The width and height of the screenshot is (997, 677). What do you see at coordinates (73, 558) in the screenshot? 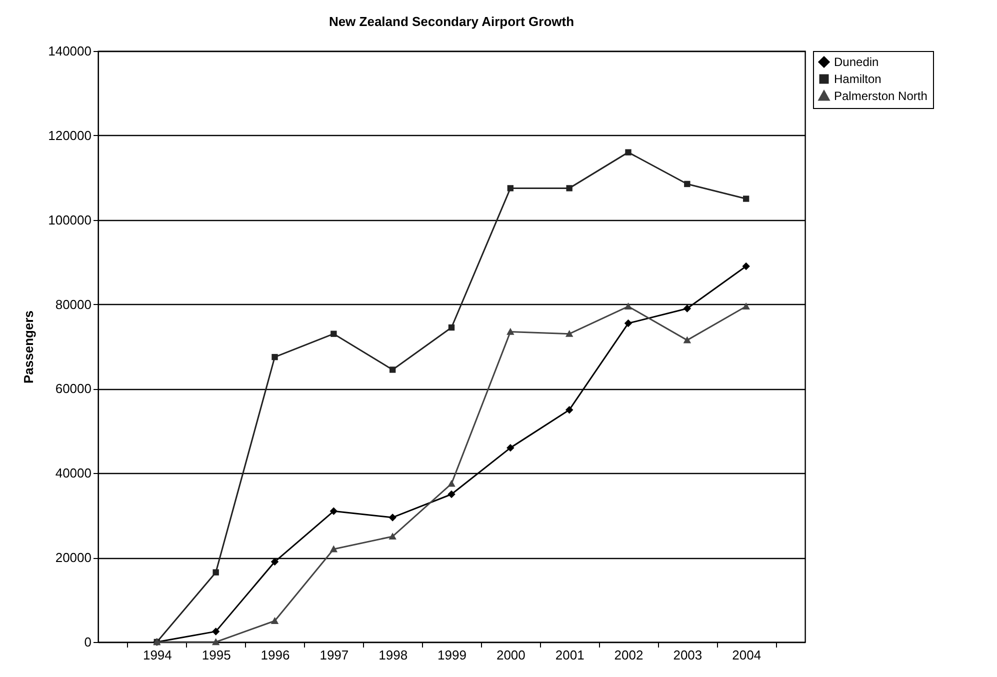
I see `y-tick-label: 20000` at bounding box center [73, 558].